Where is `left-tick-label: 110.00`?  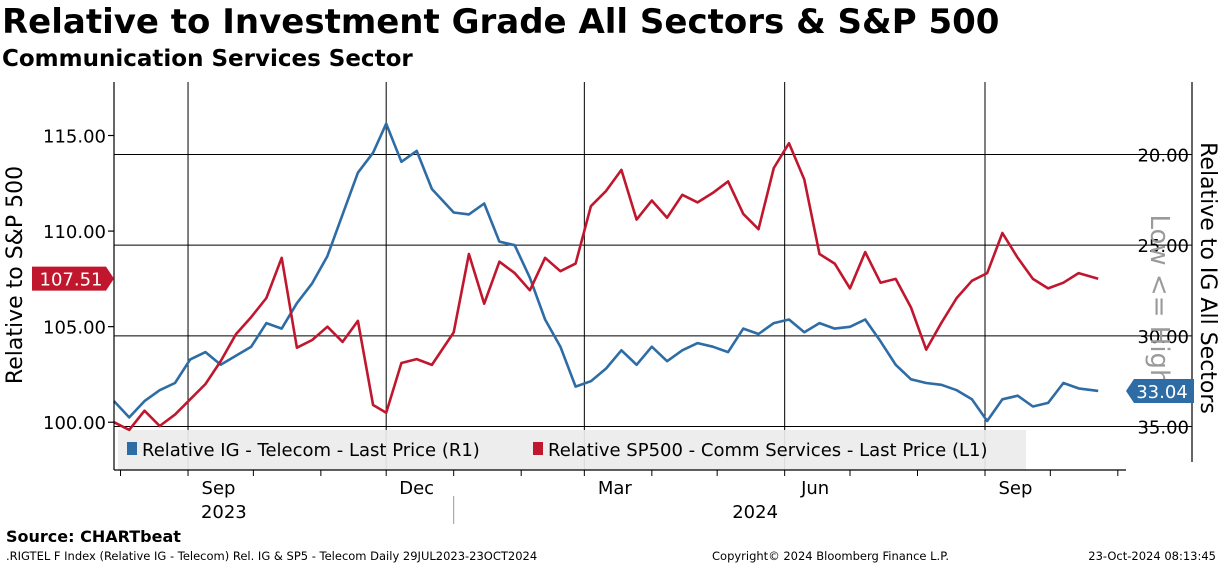
left-tick-label: 110.00 is located at coordinates (74, 232).